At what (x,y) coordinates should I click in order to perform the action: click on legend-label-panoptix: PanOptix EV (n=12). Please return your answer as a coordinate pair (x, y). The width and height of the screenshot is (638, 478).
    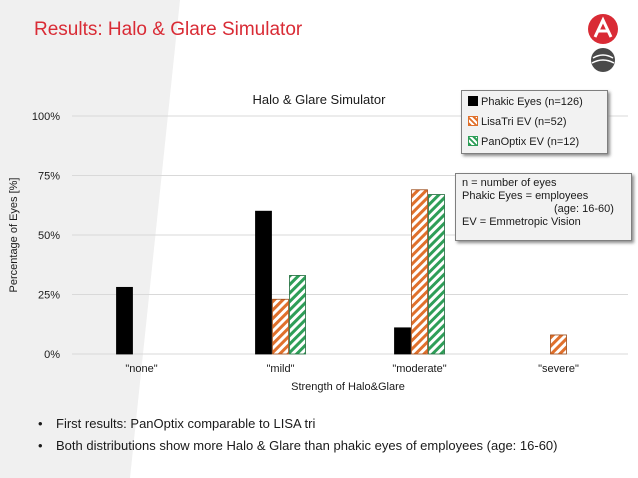
    Looking at the image, I should click on (530, 142).